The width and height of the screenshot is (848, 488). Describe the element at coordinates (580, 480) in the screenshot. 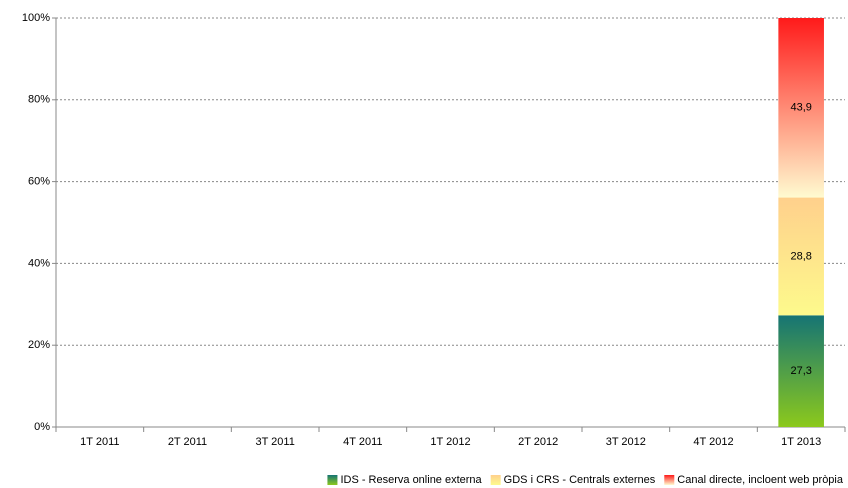

I see `legend-label: GDS i CRS - Centrals externes` at that location.